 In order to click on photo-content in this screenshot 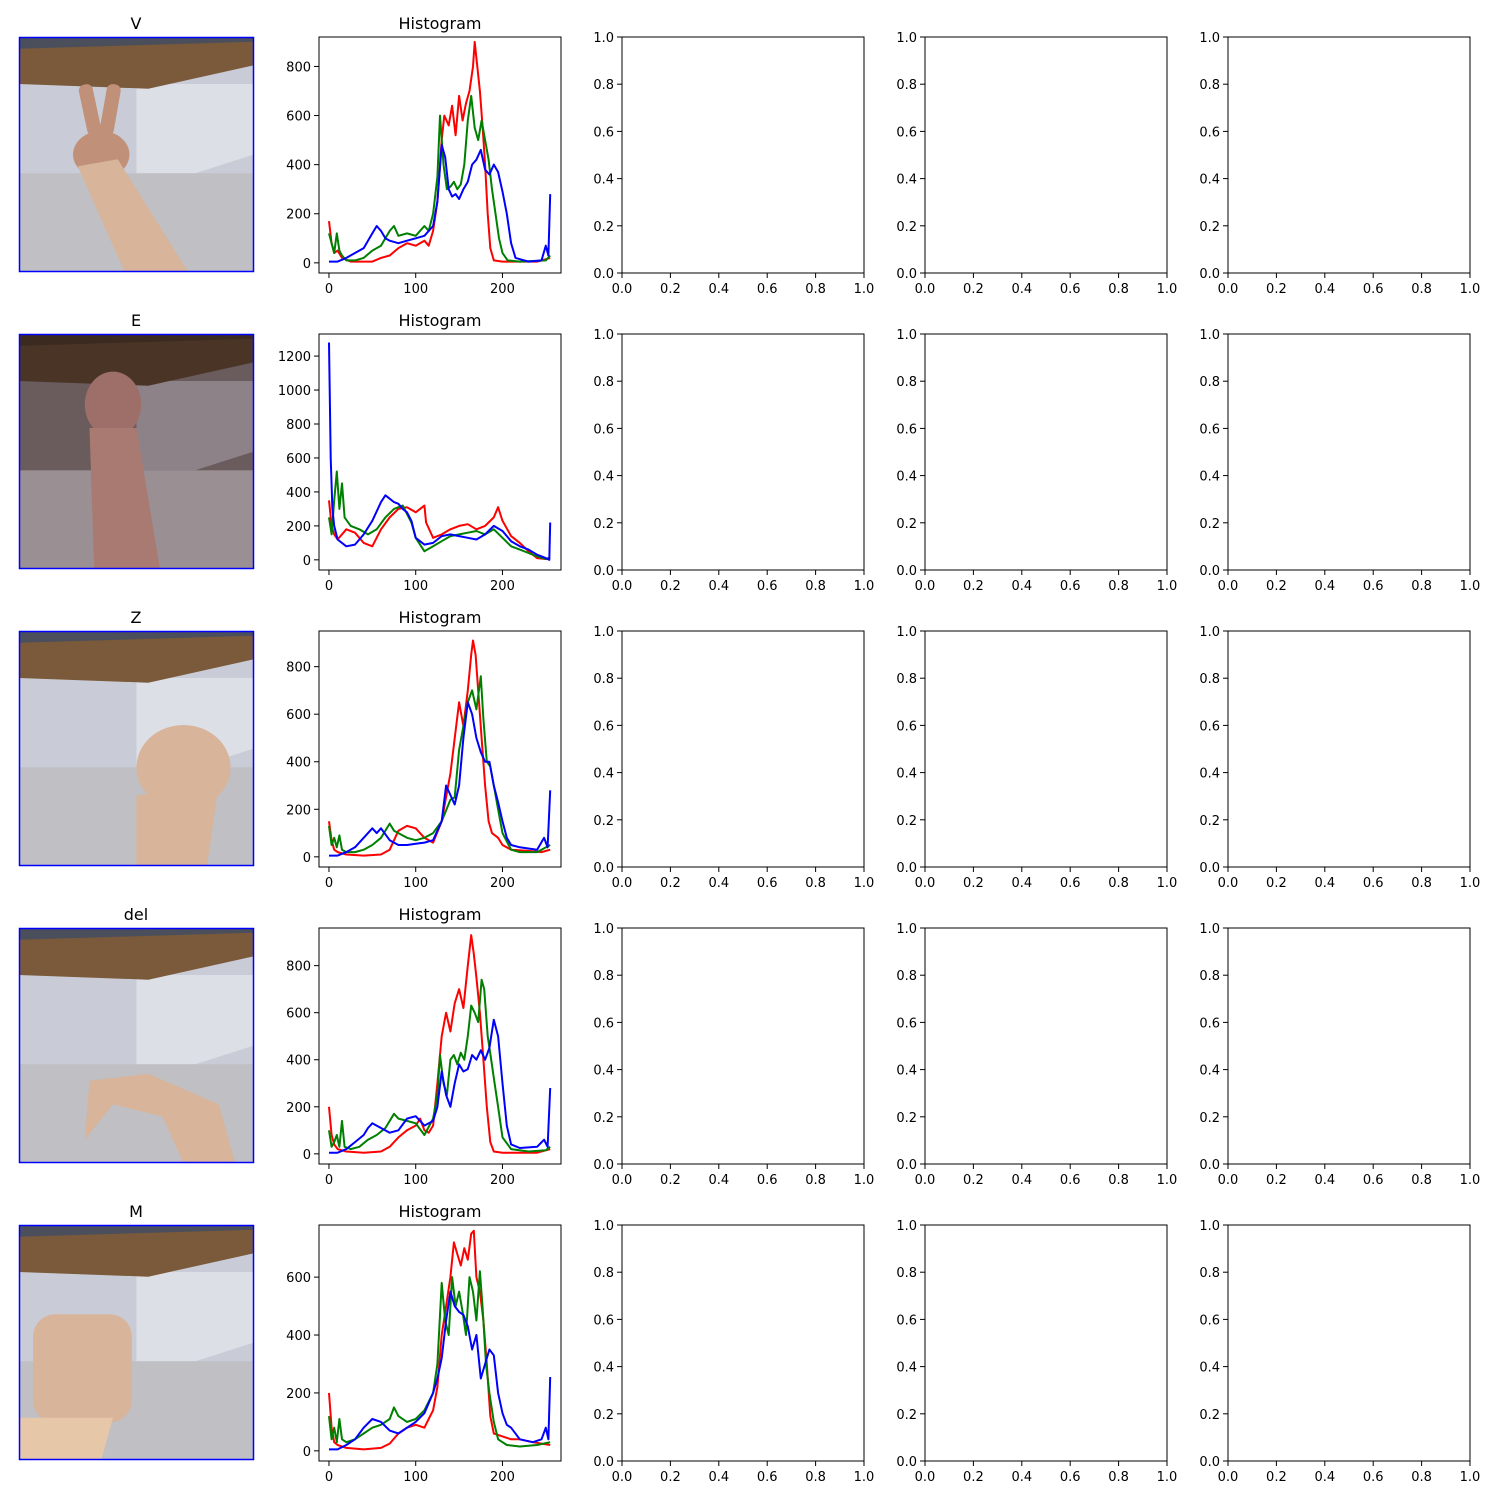, I will do `click(136, 451)`.